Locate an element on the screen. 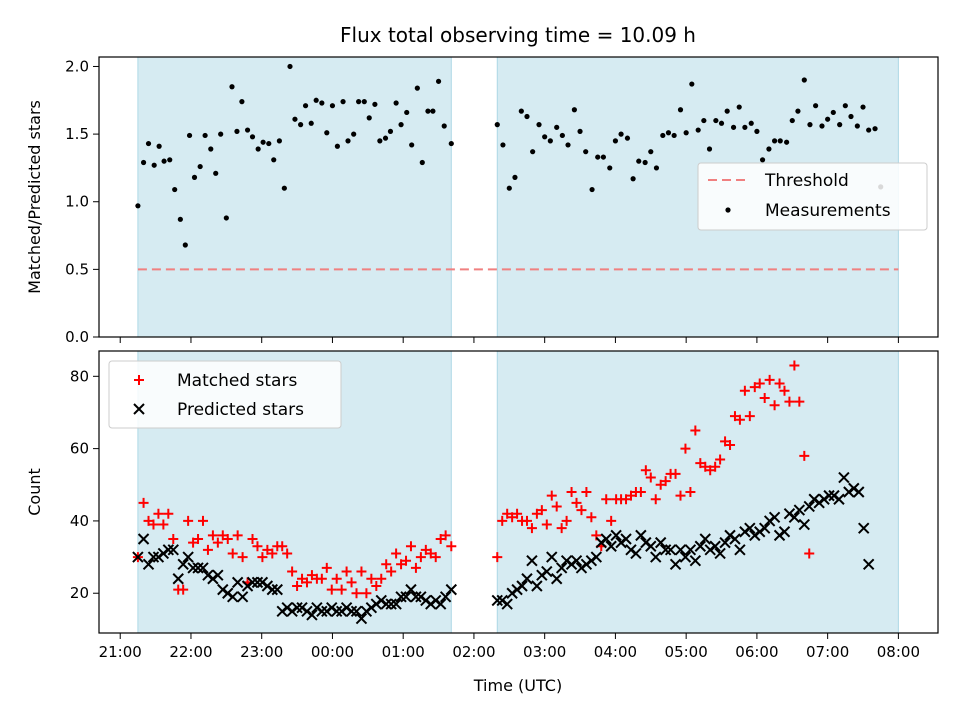 Image resolution: width=960 pixels, height=720 pixels. x-tick-label: 23:00 is located at coordinates (261, 652).